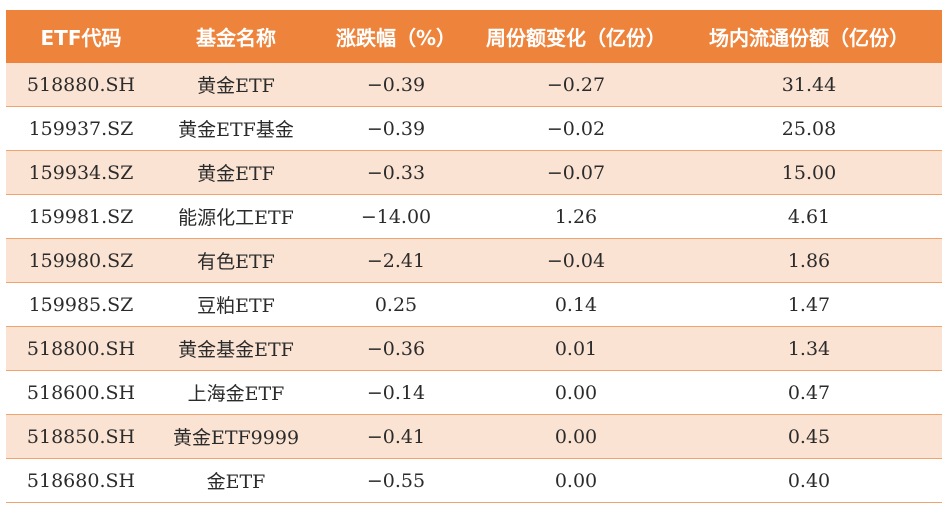 This screenshot has width=948, height=513. What do you see at coordinates (81, 36) in the screenshot?
I see `header-etf-code: ETF代码` at bounding box center [81, 36].